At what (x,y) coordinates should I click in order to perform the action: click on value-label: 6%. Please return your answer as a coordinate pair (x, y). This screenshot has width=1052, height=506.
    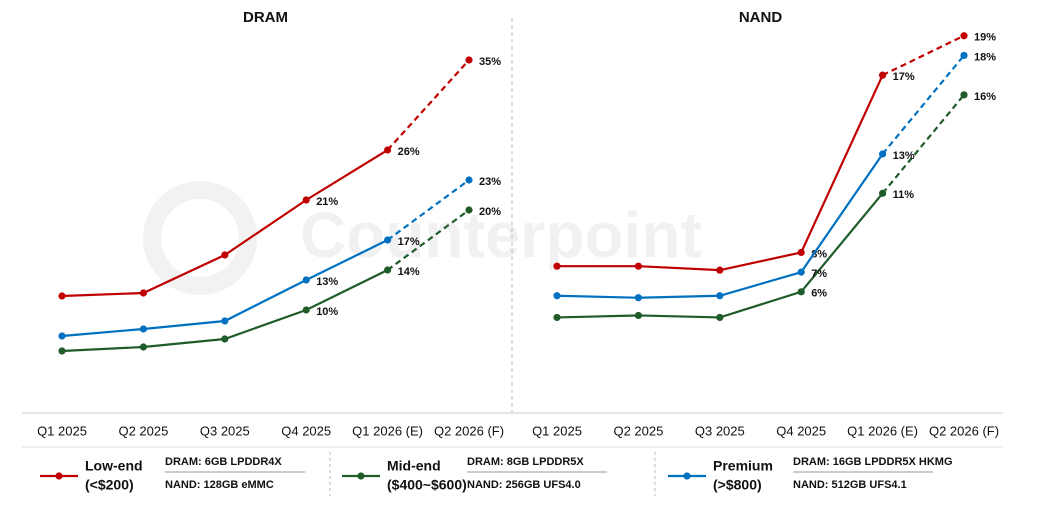
    Looking at the image, I should click on (819, 294).